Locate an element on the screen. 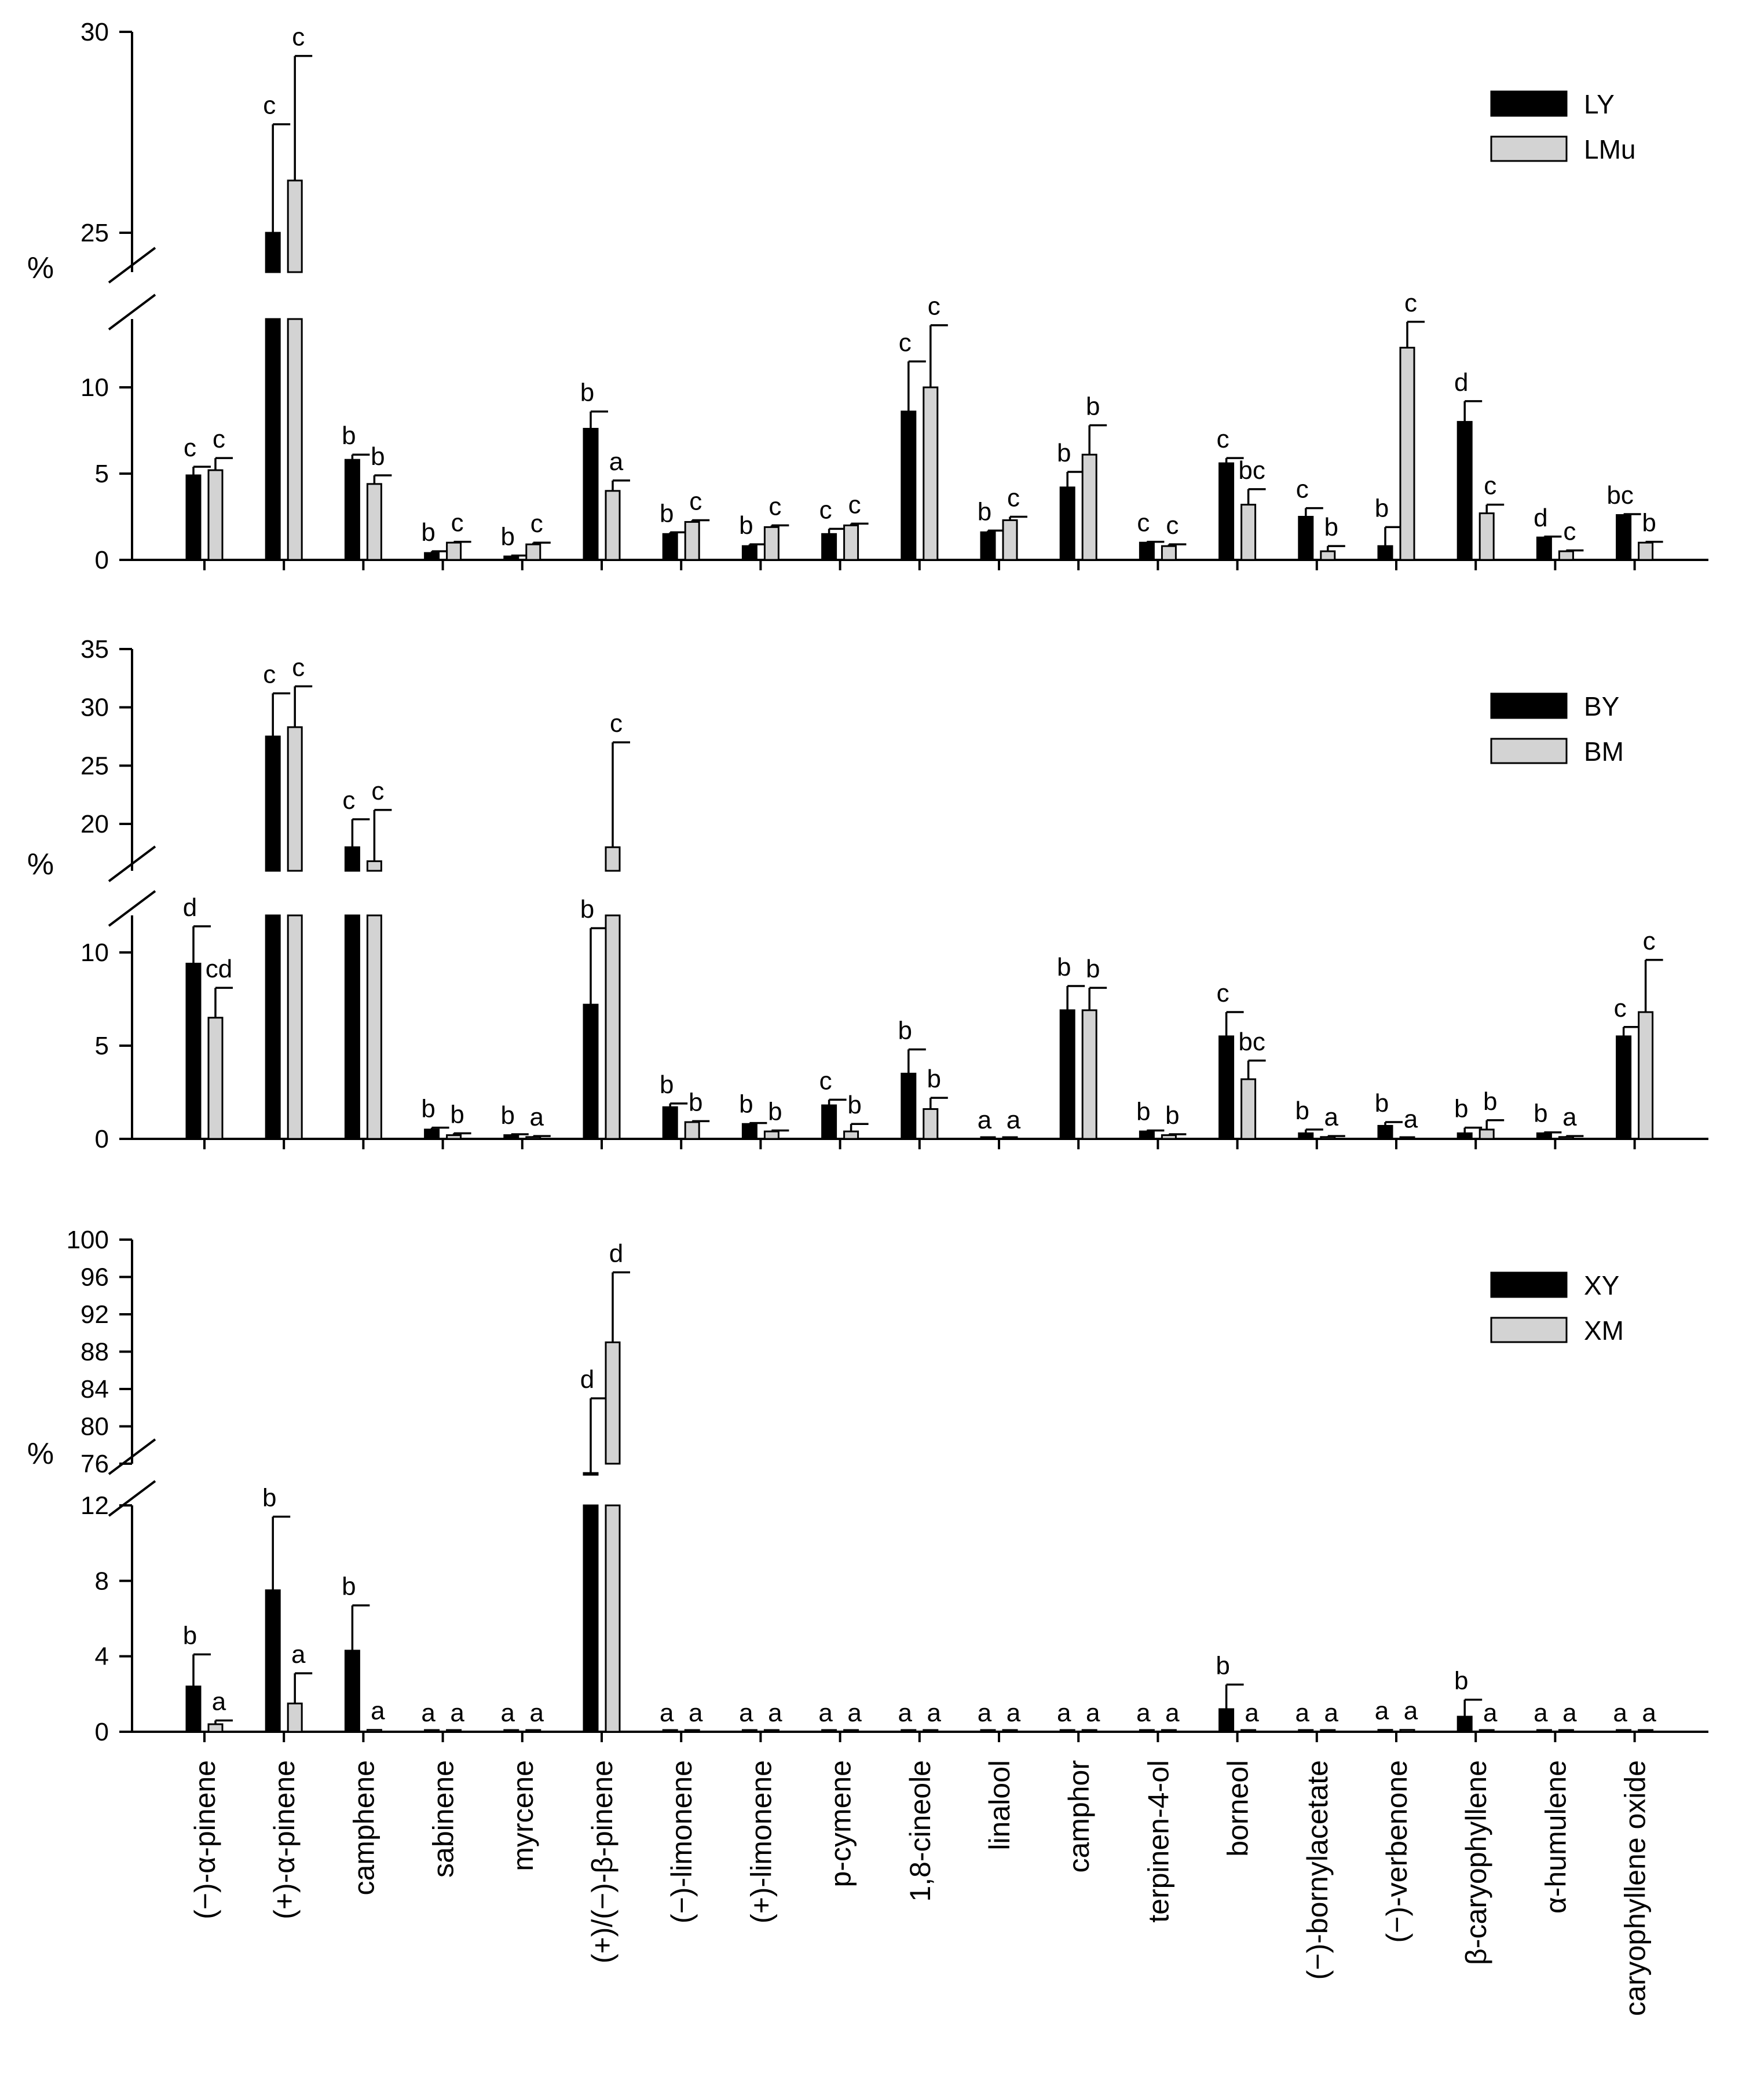  category-label: terpinen-4-ol is located at coordinates (1158, 1841).